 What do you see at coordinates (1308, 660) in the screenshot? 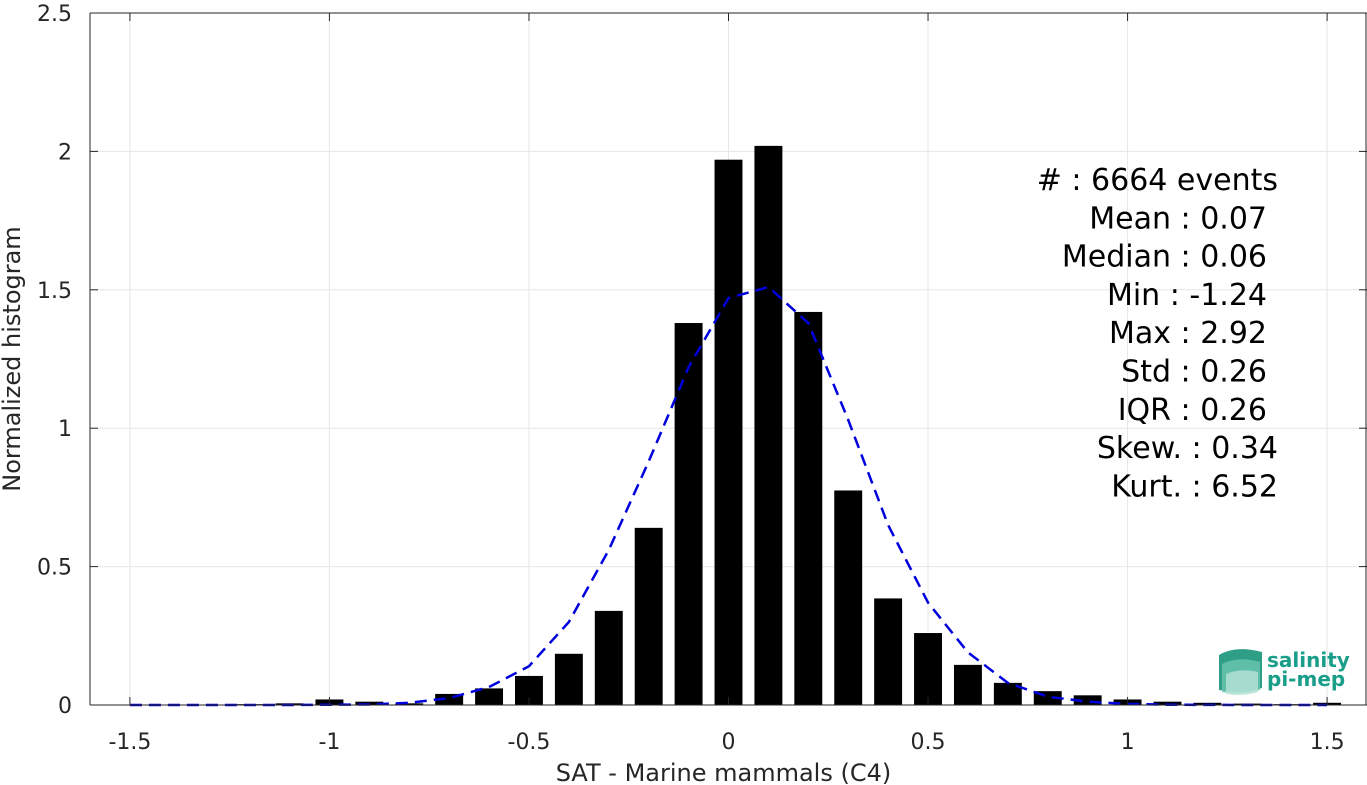
I see `logo-text-salinity: salinity` at bounding box center [1308, 660].